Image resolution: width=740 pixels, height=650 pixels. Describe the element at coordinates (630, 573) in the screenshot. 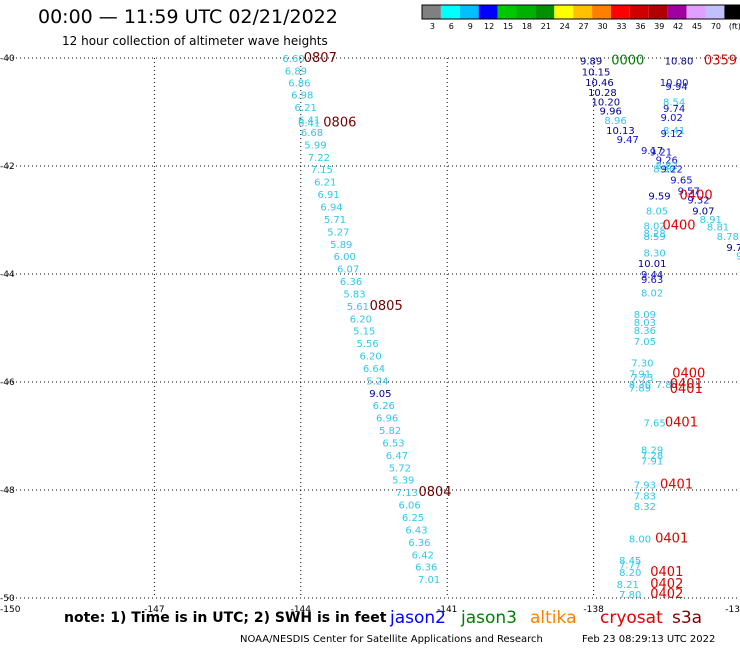

I see `wave-height-label: 8.20` at that location.